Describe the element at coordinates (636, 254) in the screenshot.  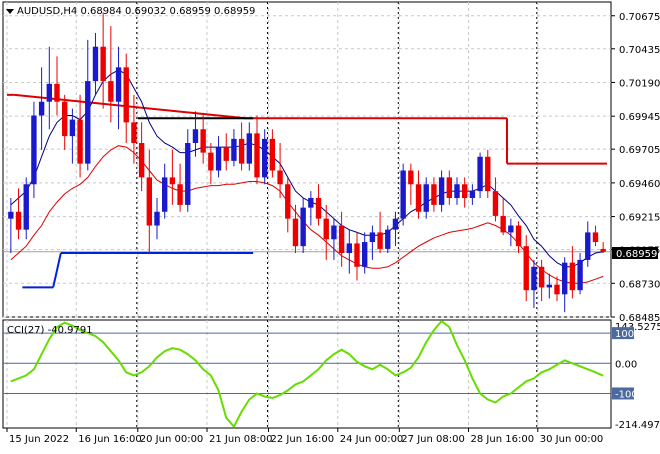
I see `current-price-label: 0.68959` at that location.